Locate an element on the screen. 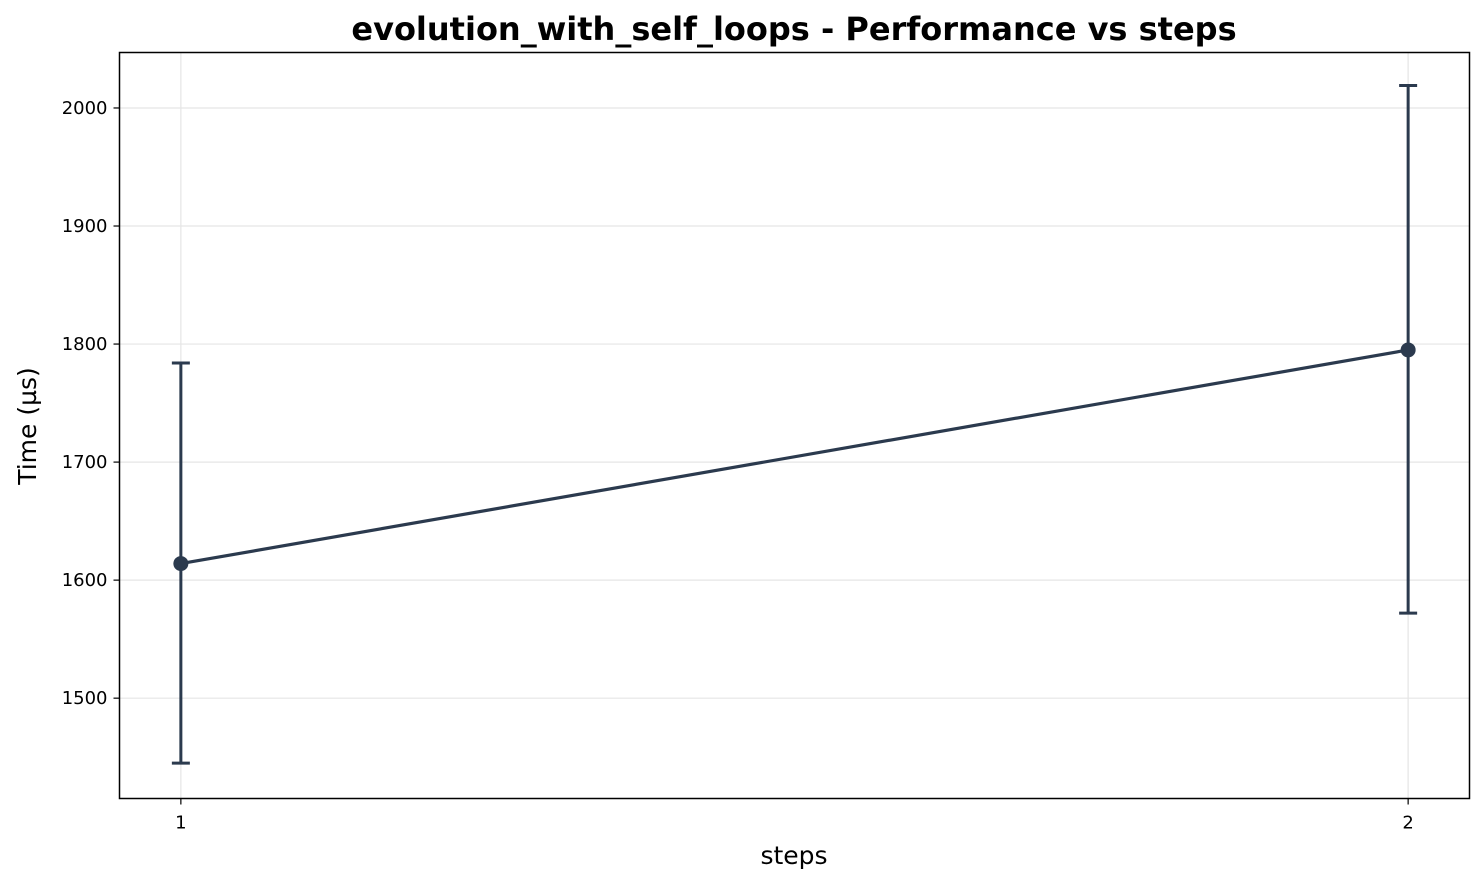  y-axis-label: Time (µs) is located at coordinates (27, 426).